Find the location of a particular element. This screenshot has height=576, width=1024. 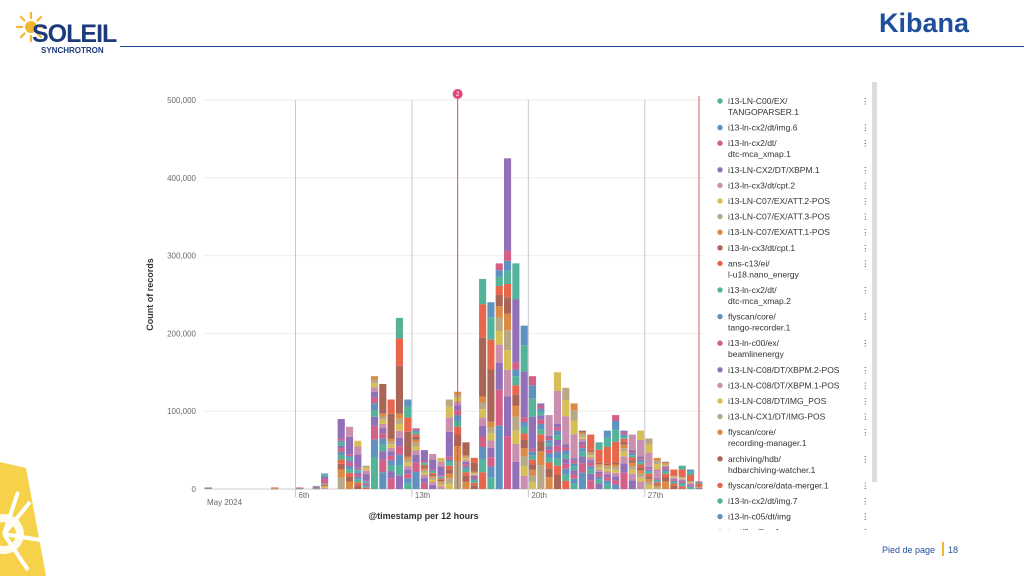

legend-entry: i13-LN-C07/EX/ATT.2-POS is located at coordinates (779, 201).